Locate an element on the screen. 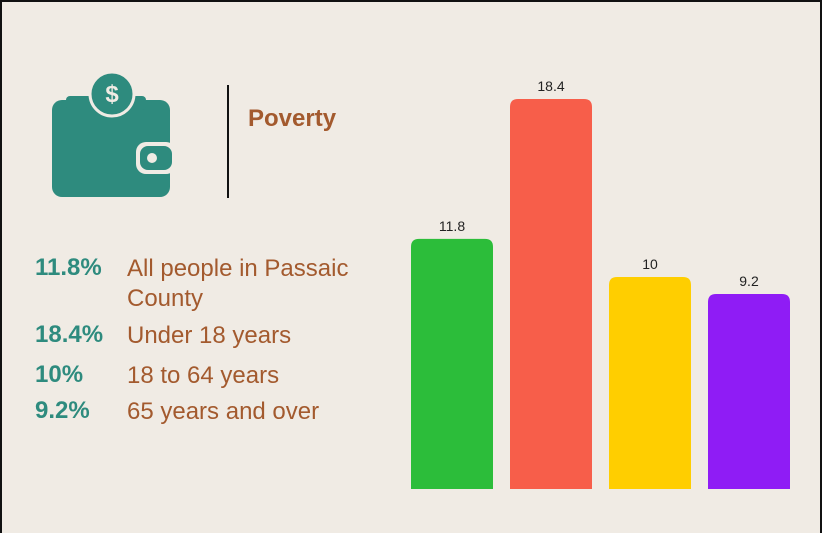 Image resolution: width=822 pixels, height=535 pixels. stat-row: 10% 18 to 64 years is located at coordinates (215, 376).